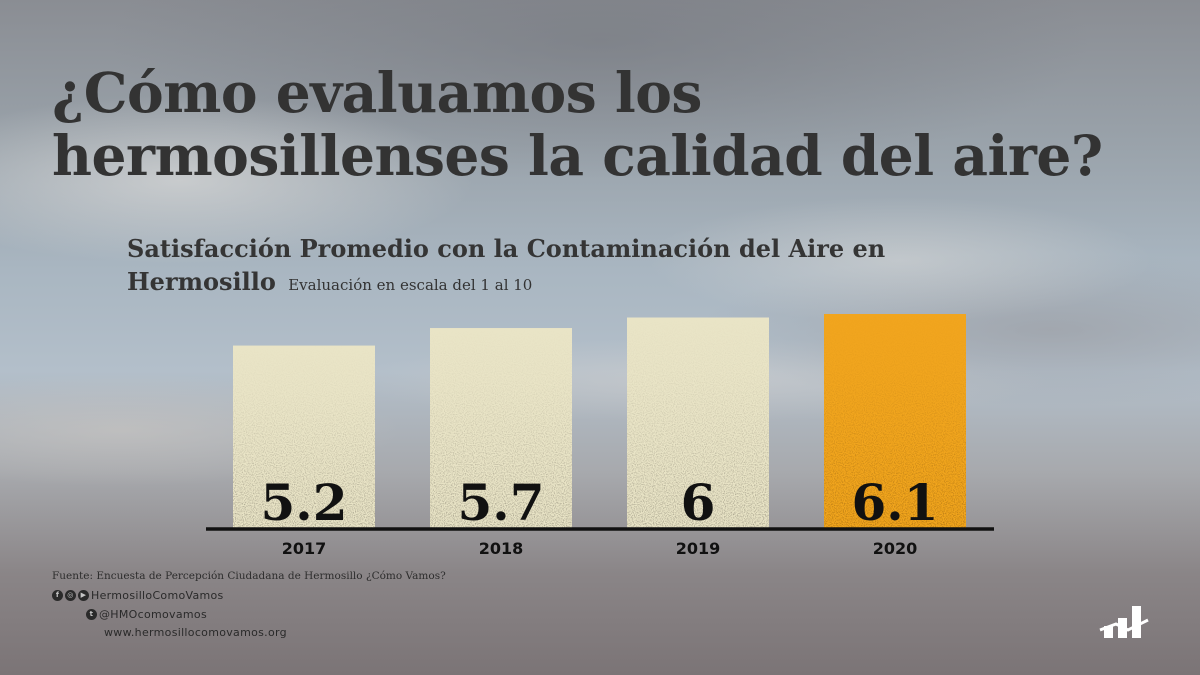 The height and width of the screenshot is (675, 1200). What do you see at coordinates (57, 595) in the screenshot?
I see `facebook-icon: f` at bounding box center [57, 595].